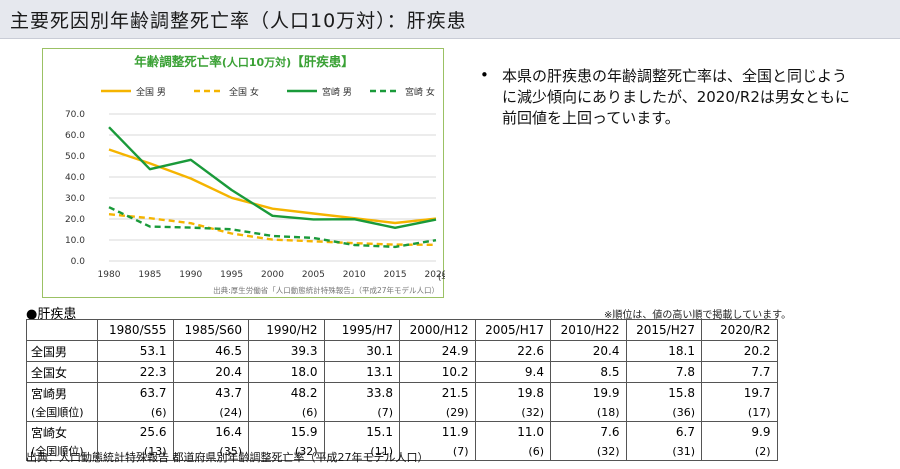 This screenshot has height=469, width=900. What do you see at coordinates (435, 275) in the screenshot?
I see `x-tick-label: 2020` at bounding box center [435, 275].